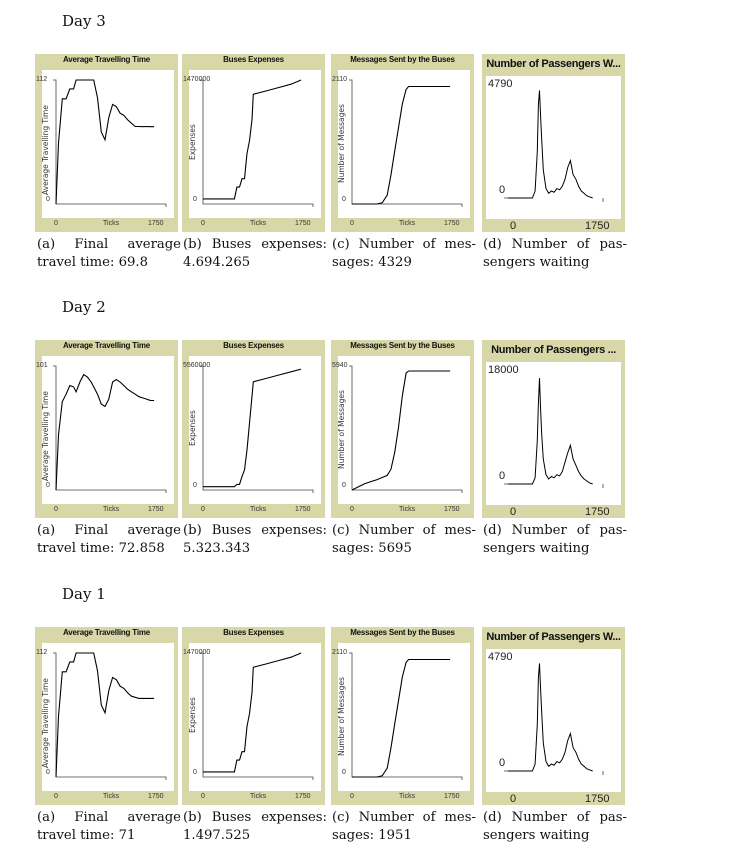 The image size is (741, 858). Describe the element at coordinates (42, 365) in the screenshot. I see `y-max-label: 101` at that location.